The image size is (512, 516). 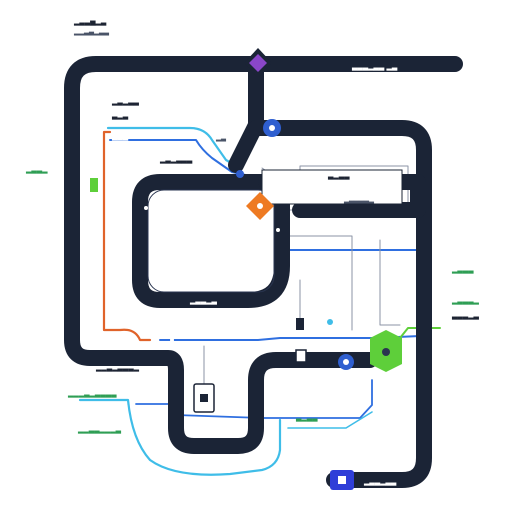 What do you see at coordinates (180, 437) in the screenshot?
I see `cyan-route-bottom` at bounding box center [180, 437].